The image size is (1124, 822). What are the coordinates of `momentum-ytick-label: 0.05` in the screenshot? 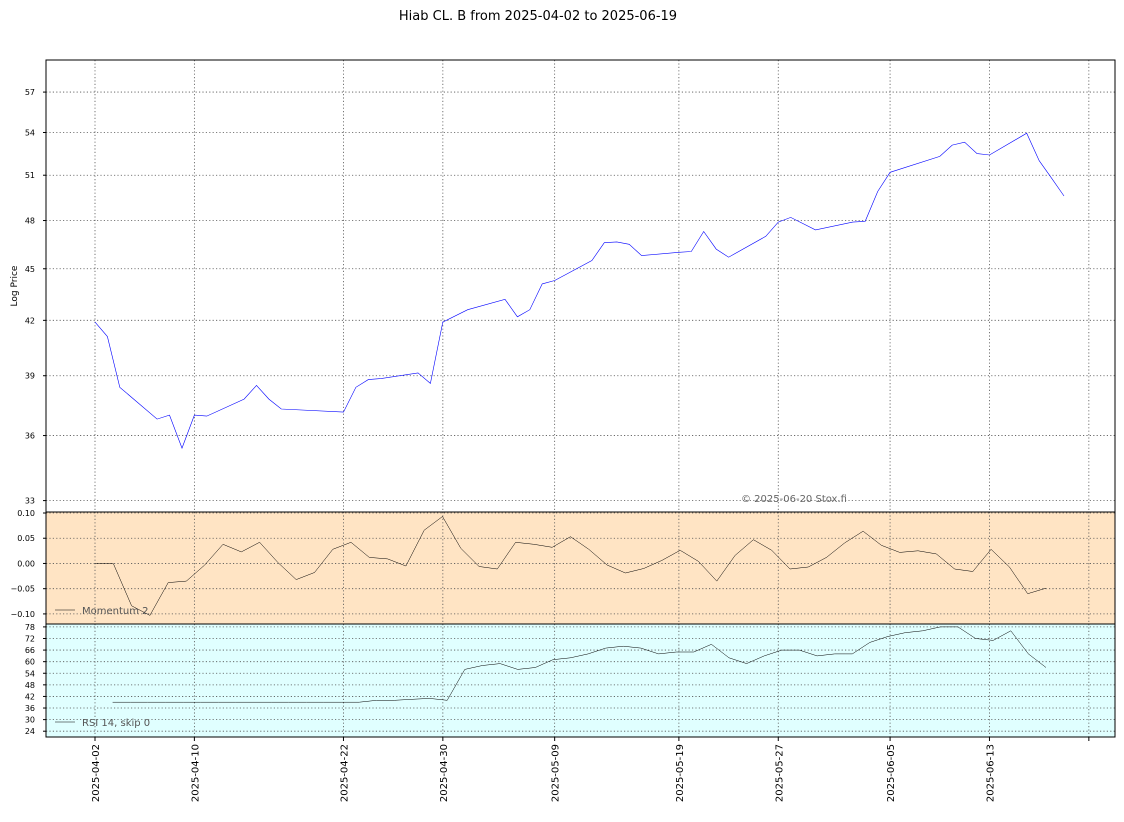 It's located at (26, 538).